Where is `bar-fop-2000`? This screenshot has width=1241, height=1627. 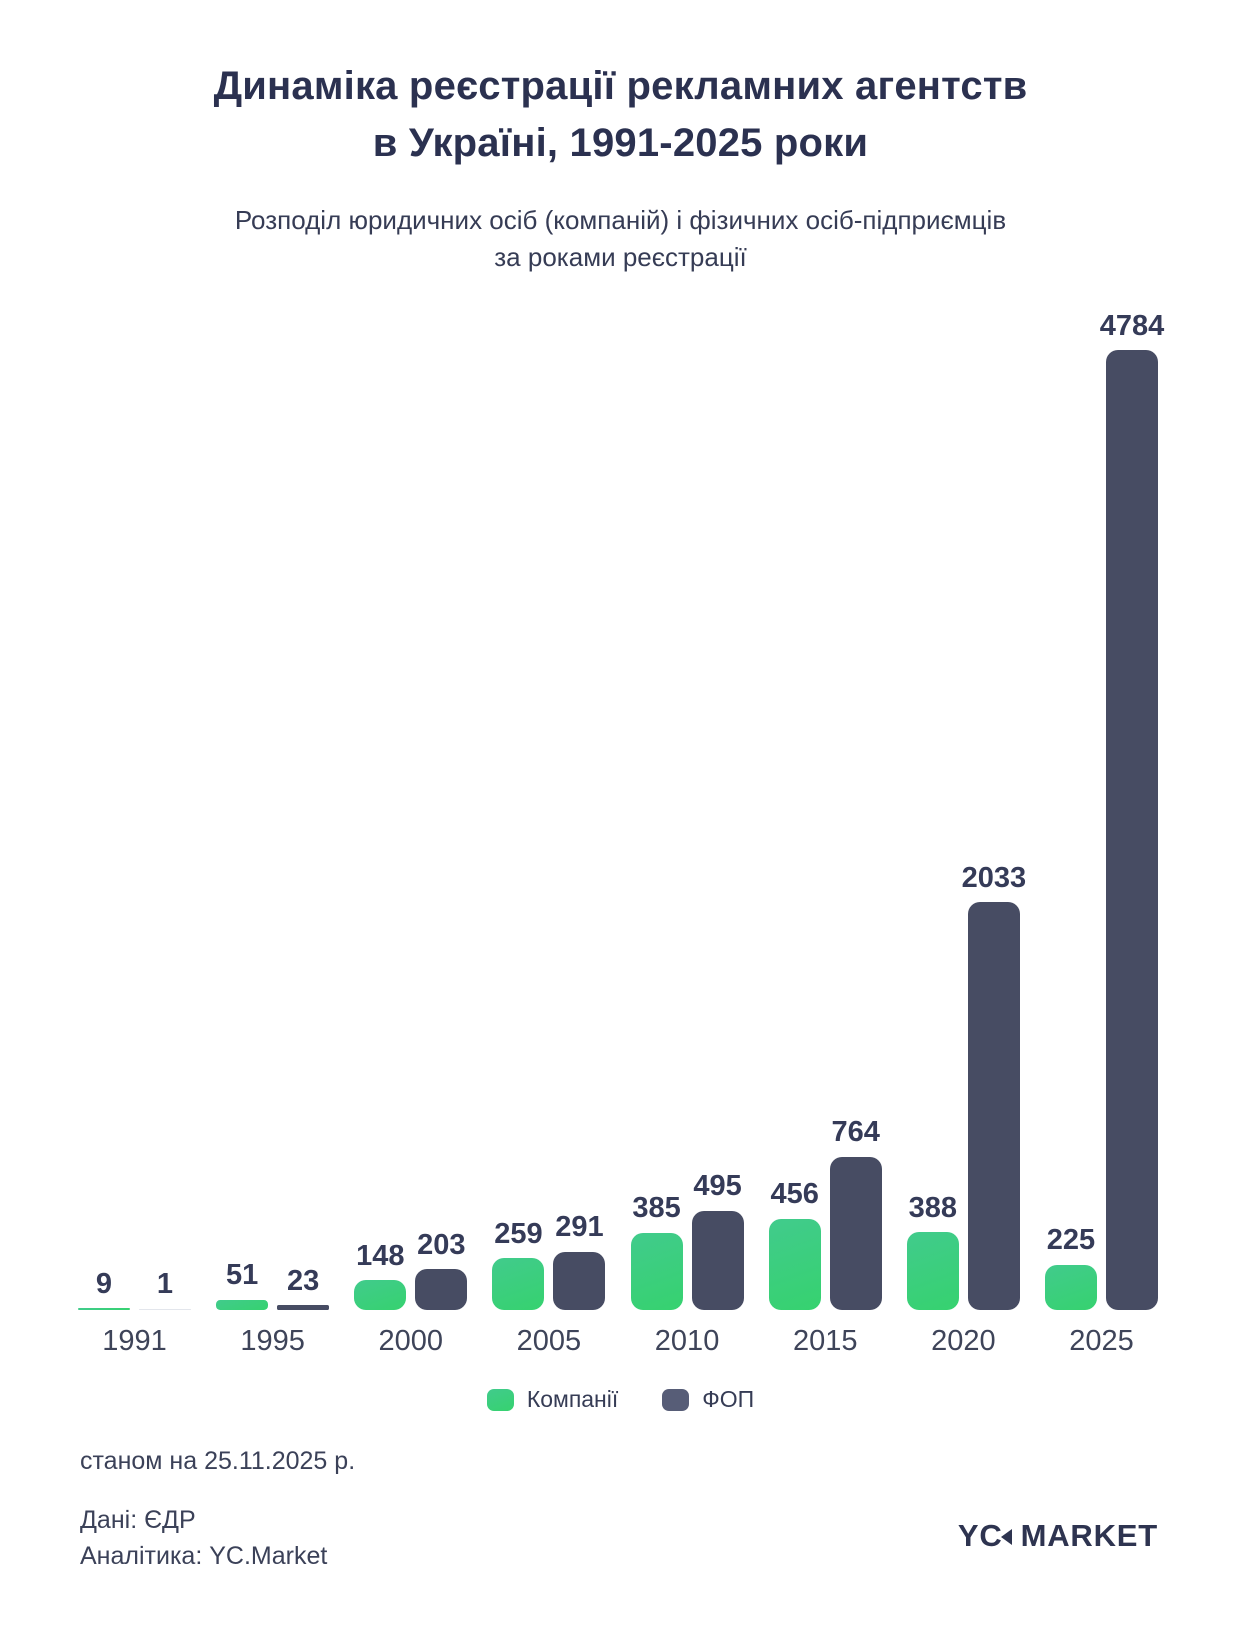
bar-fop-2000 is located at coordinates (441, 1289).